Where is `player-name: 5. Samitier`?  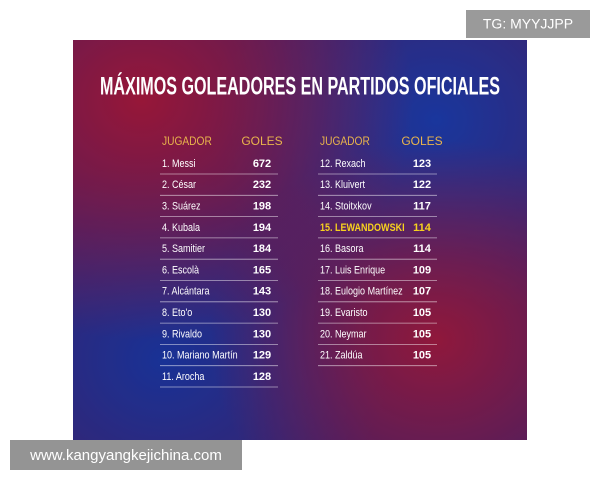
player-name: 5. Samitier is located at coordinates (184, 249).